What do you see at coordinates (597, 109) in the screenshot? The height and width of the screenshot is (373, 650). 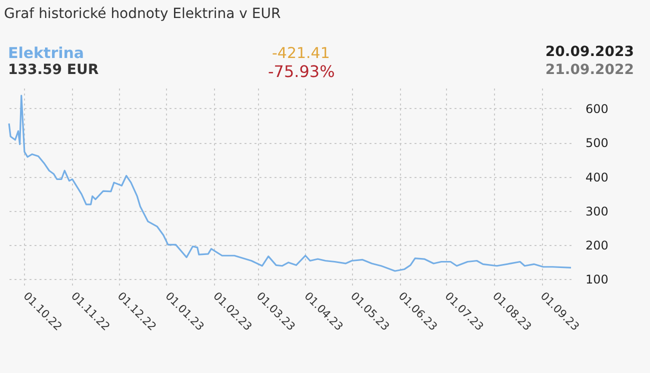 I see `y-tick-label: 600` at bounding box center [597, 109].